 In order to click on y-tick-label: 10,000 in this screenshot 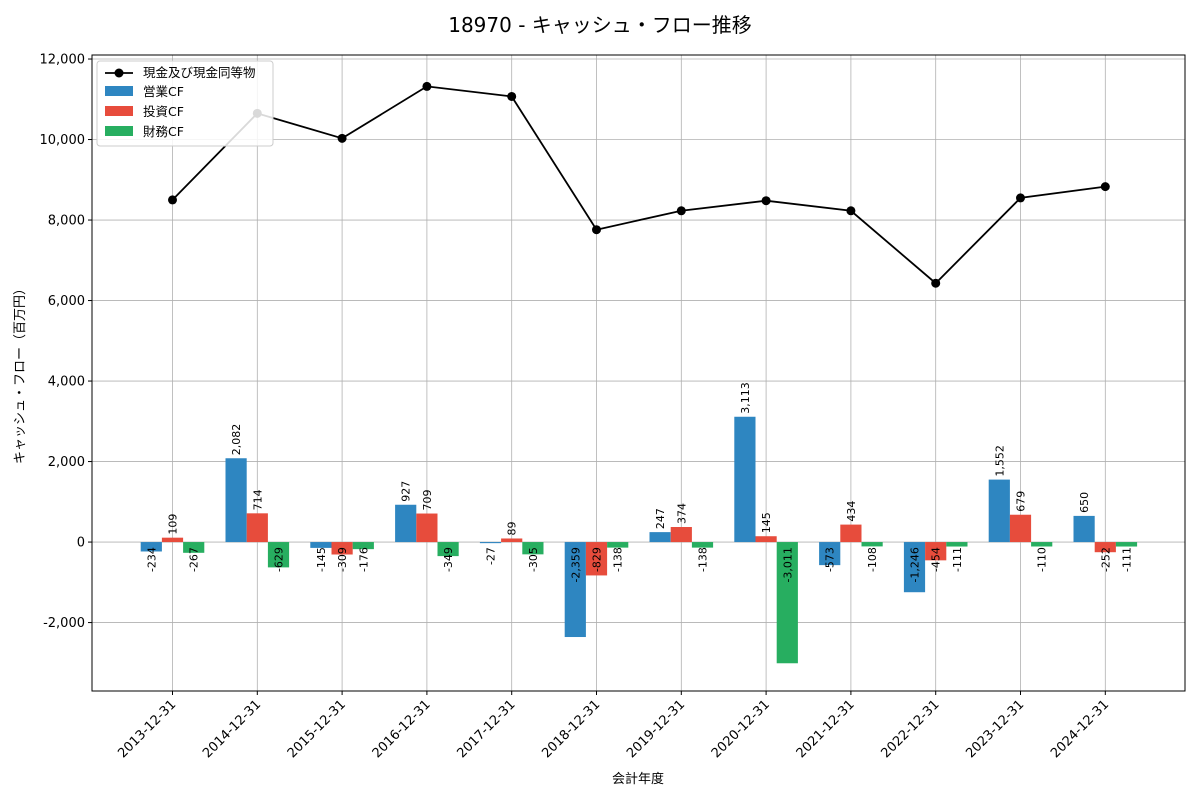, I will do `click(63, 140)`.